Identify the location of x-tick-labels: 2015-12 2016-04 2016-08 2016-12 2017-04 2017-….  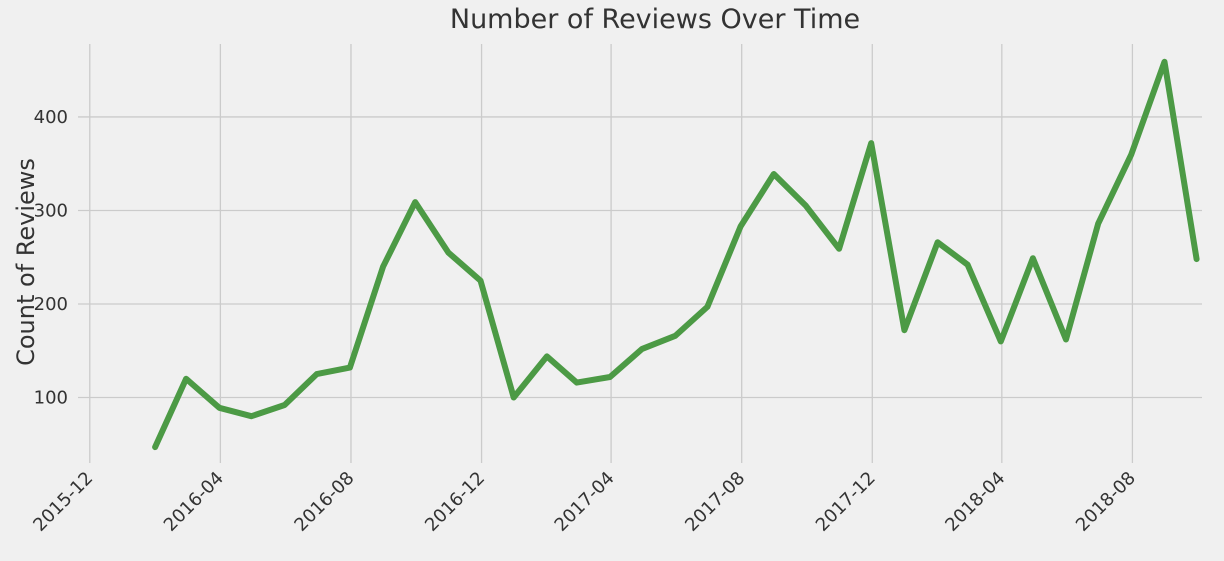
(584, 502).